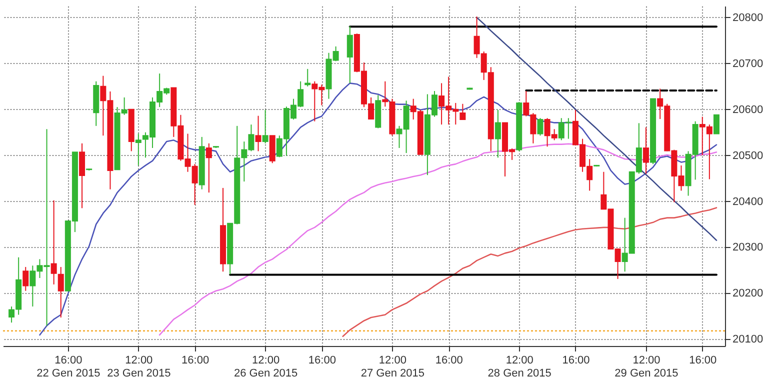 The image size is (768, 384). What do you see at coordinates (748, 340) in the screenshot?
I see `y-tick-label: 20100` at bounding box center [748, 340].